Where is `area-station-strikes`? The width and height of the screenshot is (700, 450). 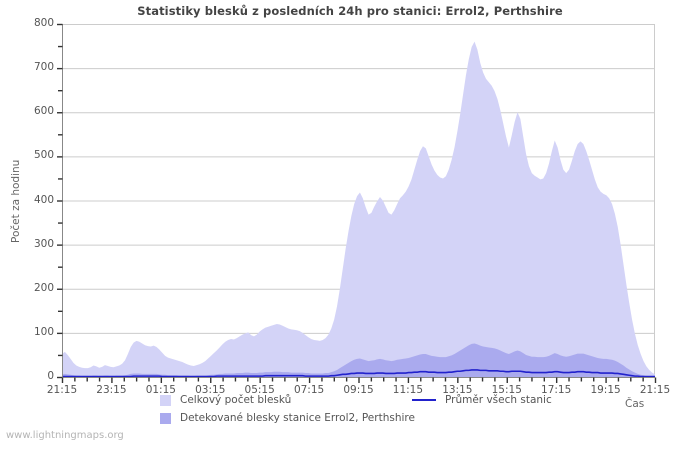 area-station-strikes is located at coordinates (358, 360).